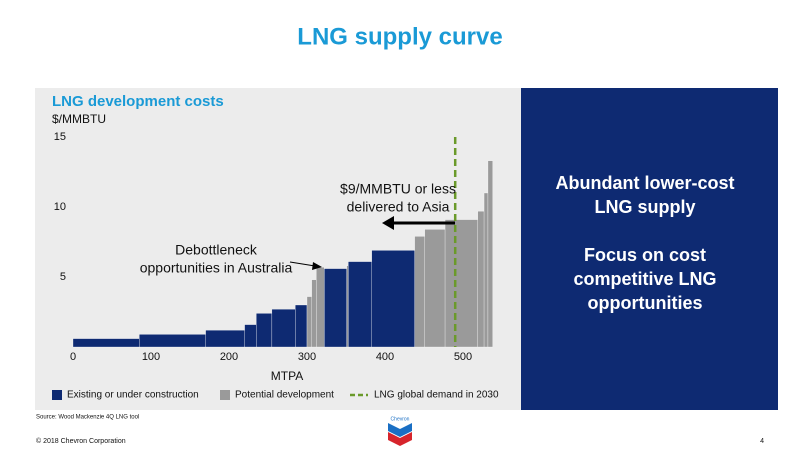 This screenshot has width=800, height=450. Describe the element at coordinates (436, 395) in the screenshot. I see `legend-label: LNG global demand in 2030` at that location.